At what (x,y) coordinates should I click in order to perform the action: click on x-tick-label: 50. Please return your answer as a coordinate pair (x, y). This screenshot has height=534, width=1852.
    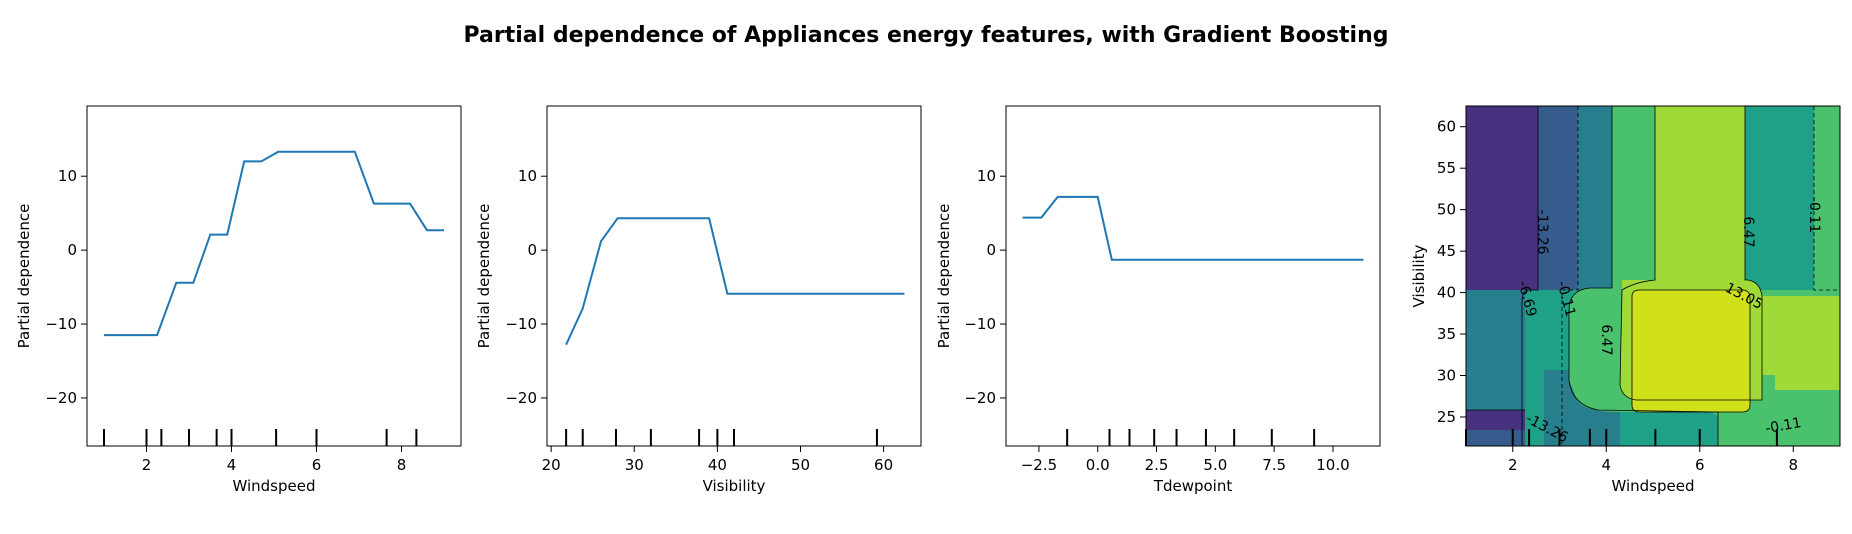
    Looking at the image, I should click on (800, 465).